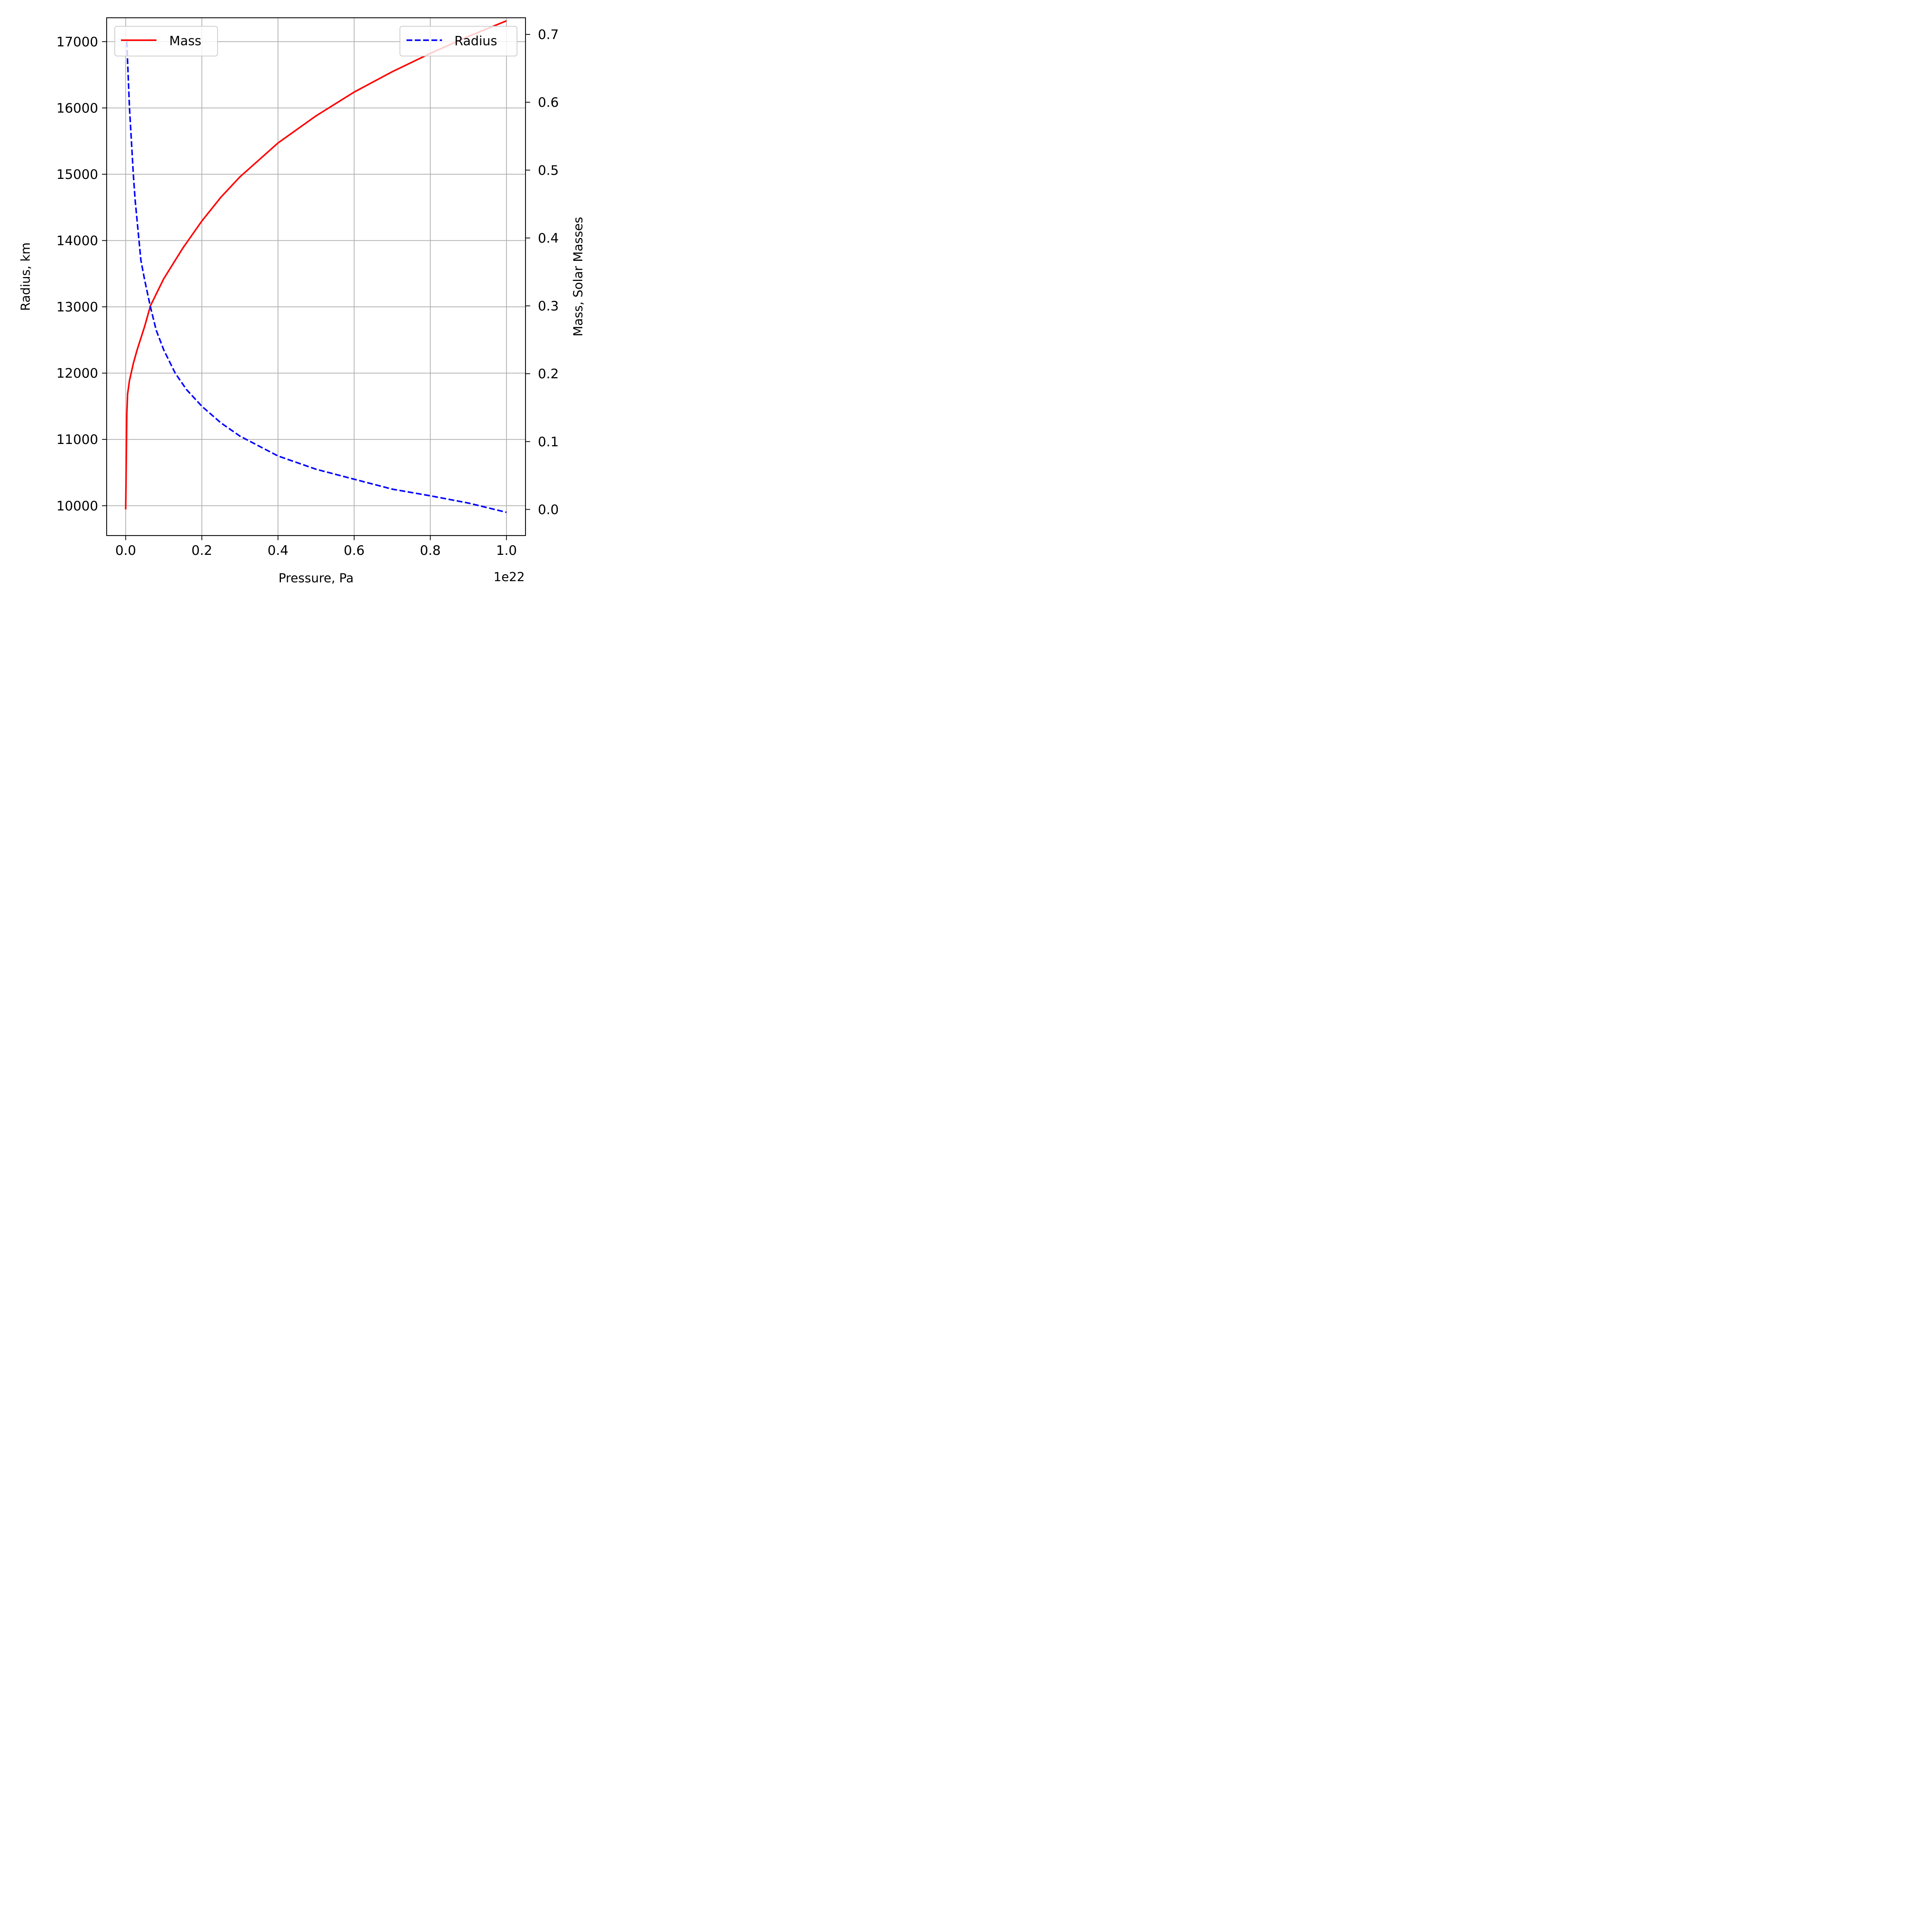  Describe the element at coordinates (578, 277) in the screenshot. I see `y-right-axis-label: Mass, Solar Masses` at that location.